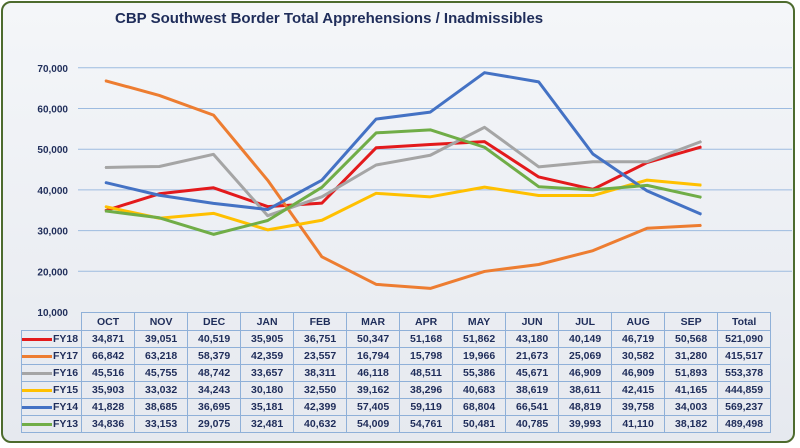 The image size is (800, 448). What do you see at coordinates (108, 373) in the screenshot?
I see `value-cell: 45,516` at bounding box center [108, 373].